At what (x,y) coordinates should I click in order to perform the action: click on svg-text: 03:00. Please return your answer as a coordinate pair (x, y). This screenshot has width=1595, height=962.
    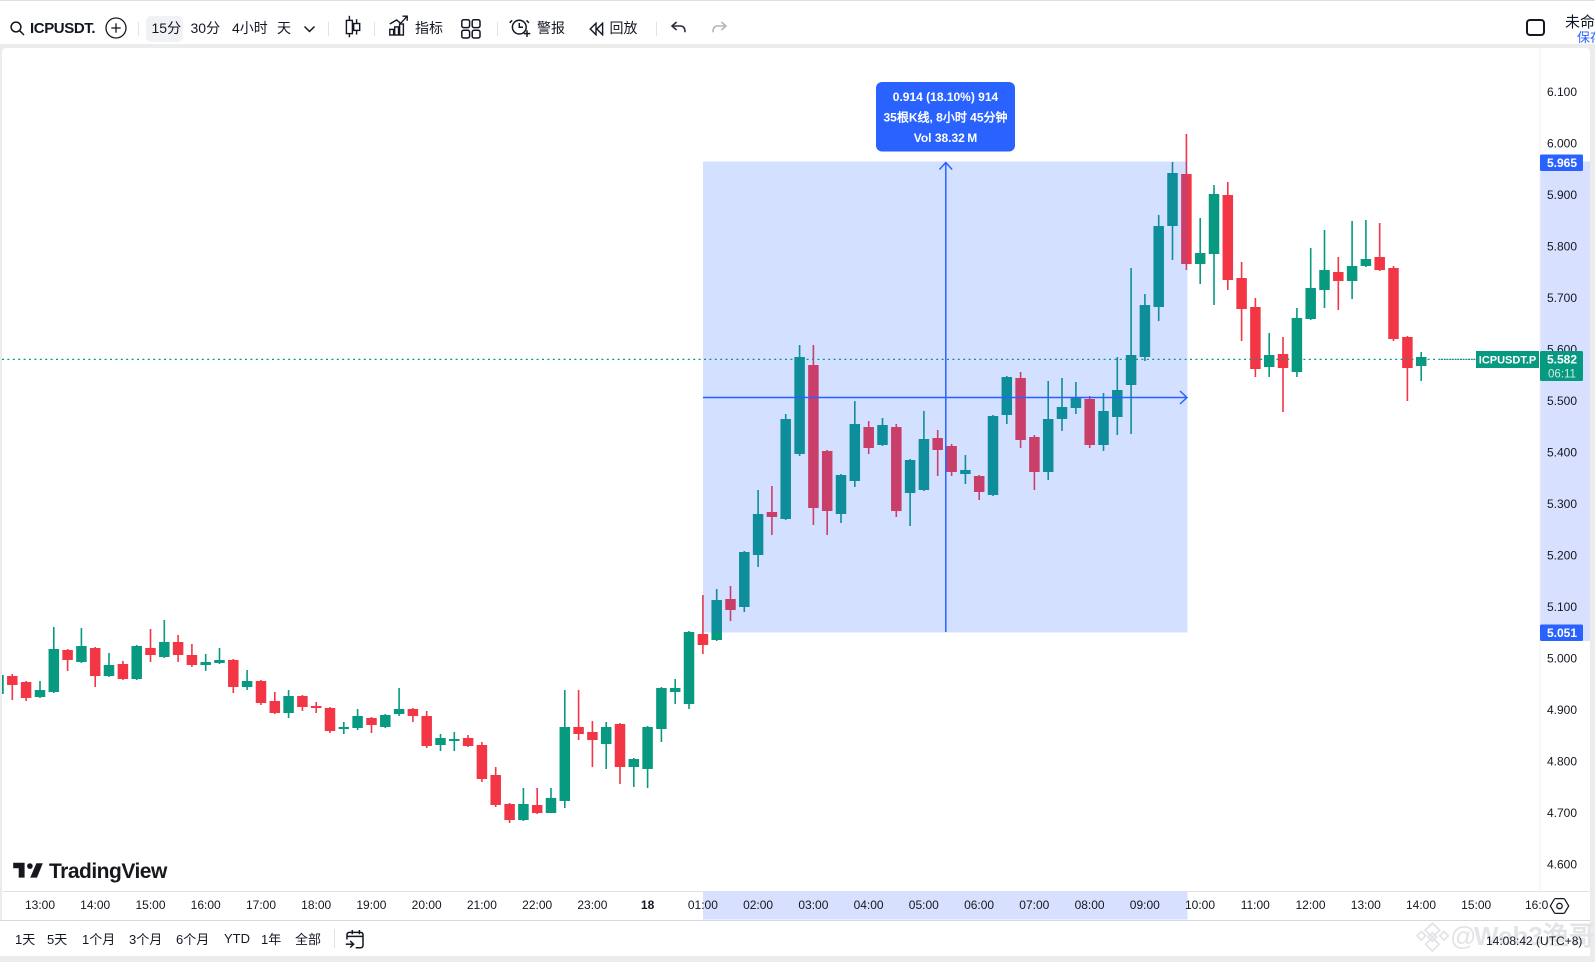
    Looking at the image, I should click on (813, 905).